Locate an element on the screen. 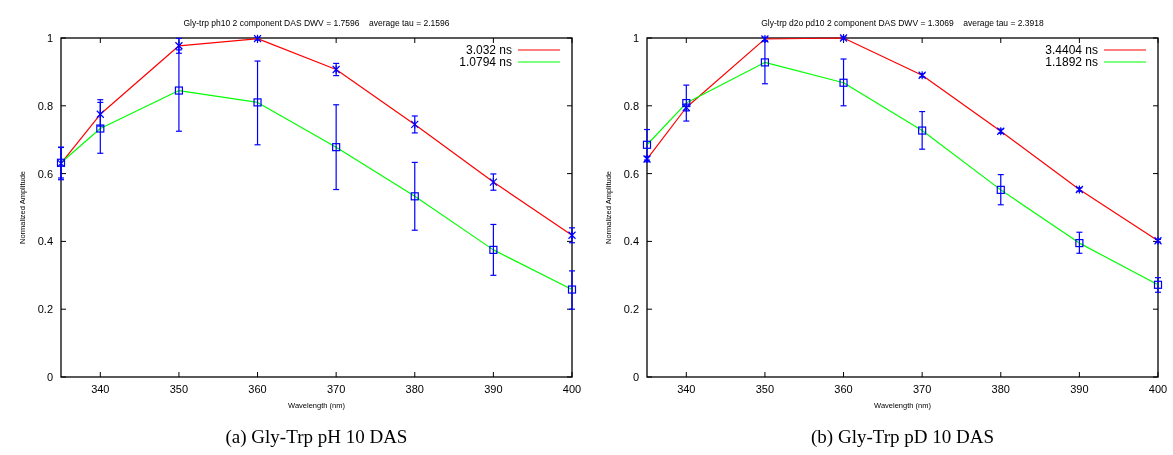  legend-label: 3.032 ns is located at coordinates (488, 50).